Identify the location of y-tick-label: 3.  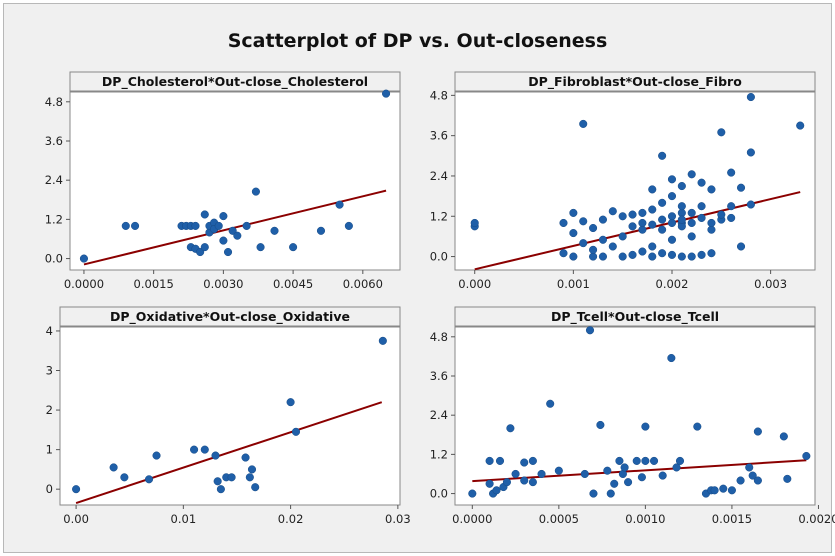
(49, 371).